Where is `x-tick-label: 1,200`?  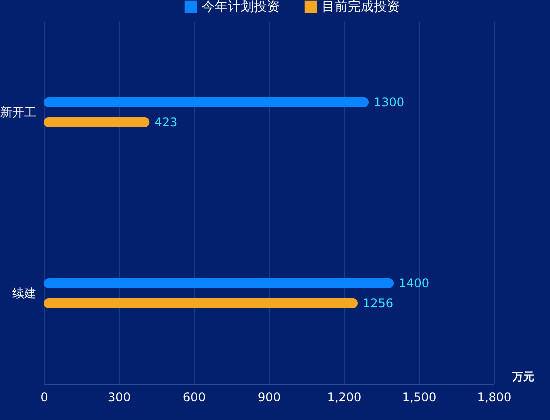 x-tick-label: 1,200 is located at coordinates (344, 397).